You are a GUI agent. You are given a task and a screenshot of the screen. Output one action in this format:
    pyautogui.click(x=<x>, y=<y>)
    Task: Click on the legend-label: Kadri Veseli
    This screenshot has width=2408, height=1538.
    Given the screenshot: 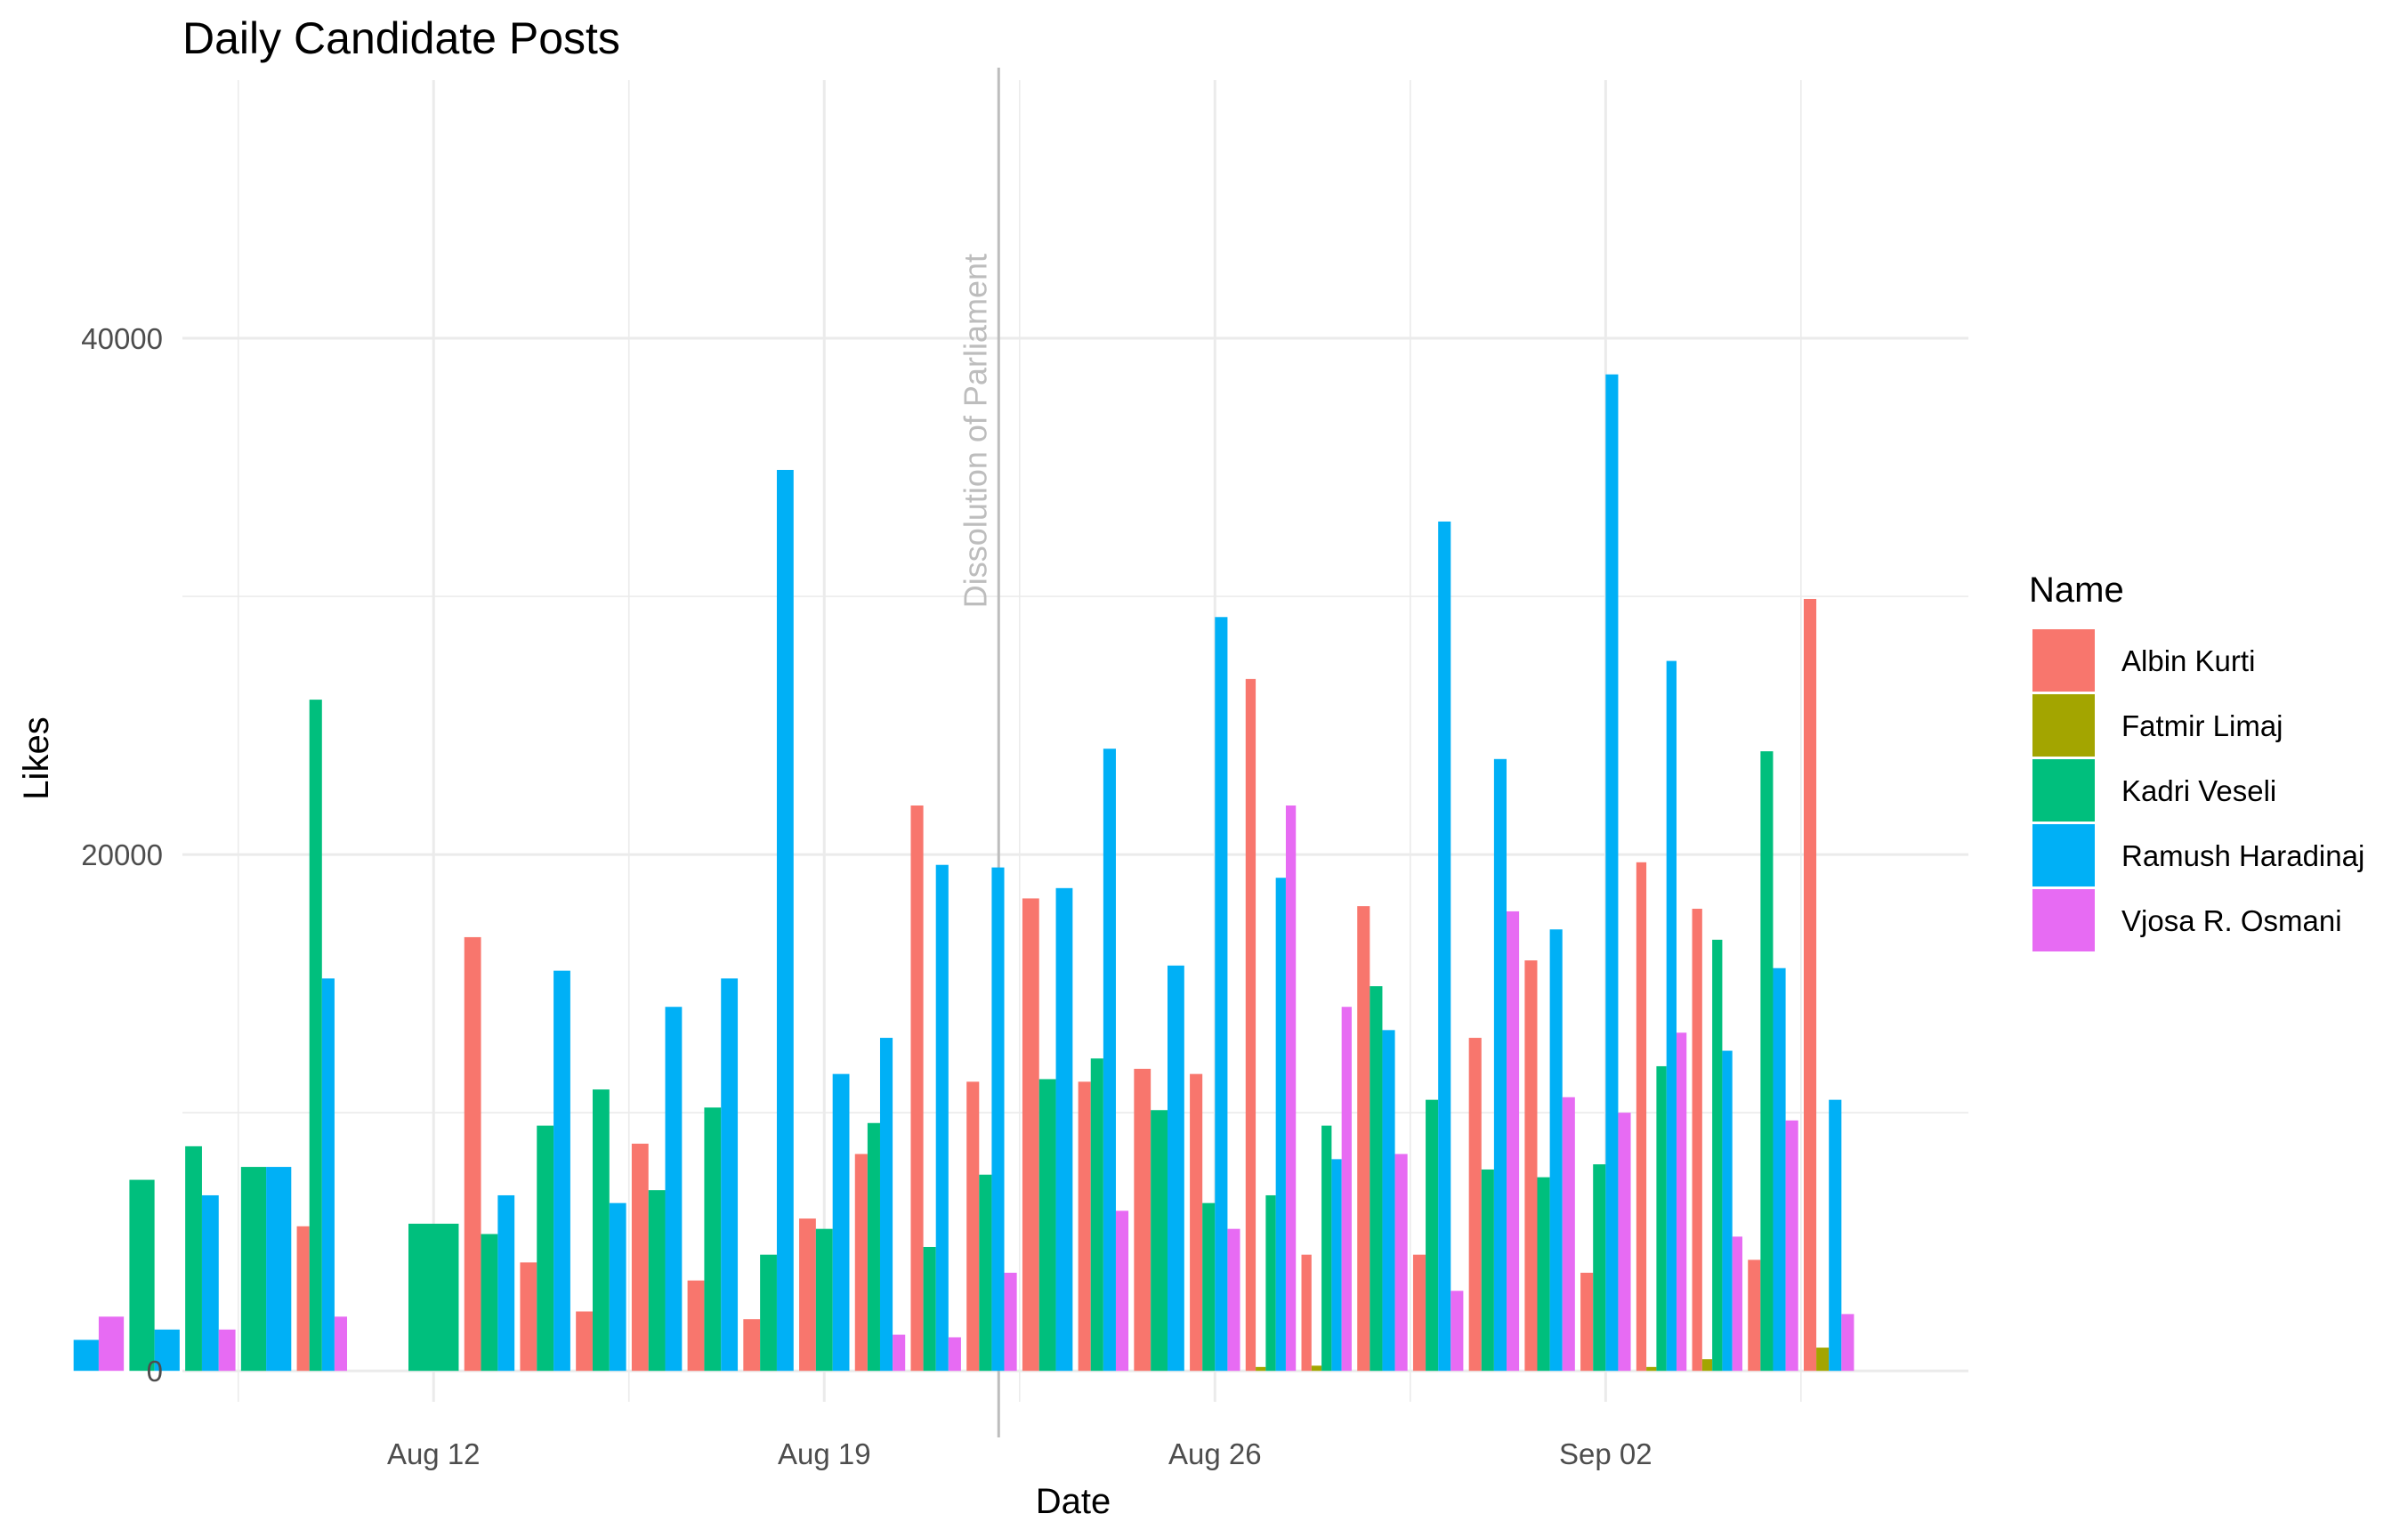 What is the action you would take?
    pyautogui.click(x=2198, y=790)
    